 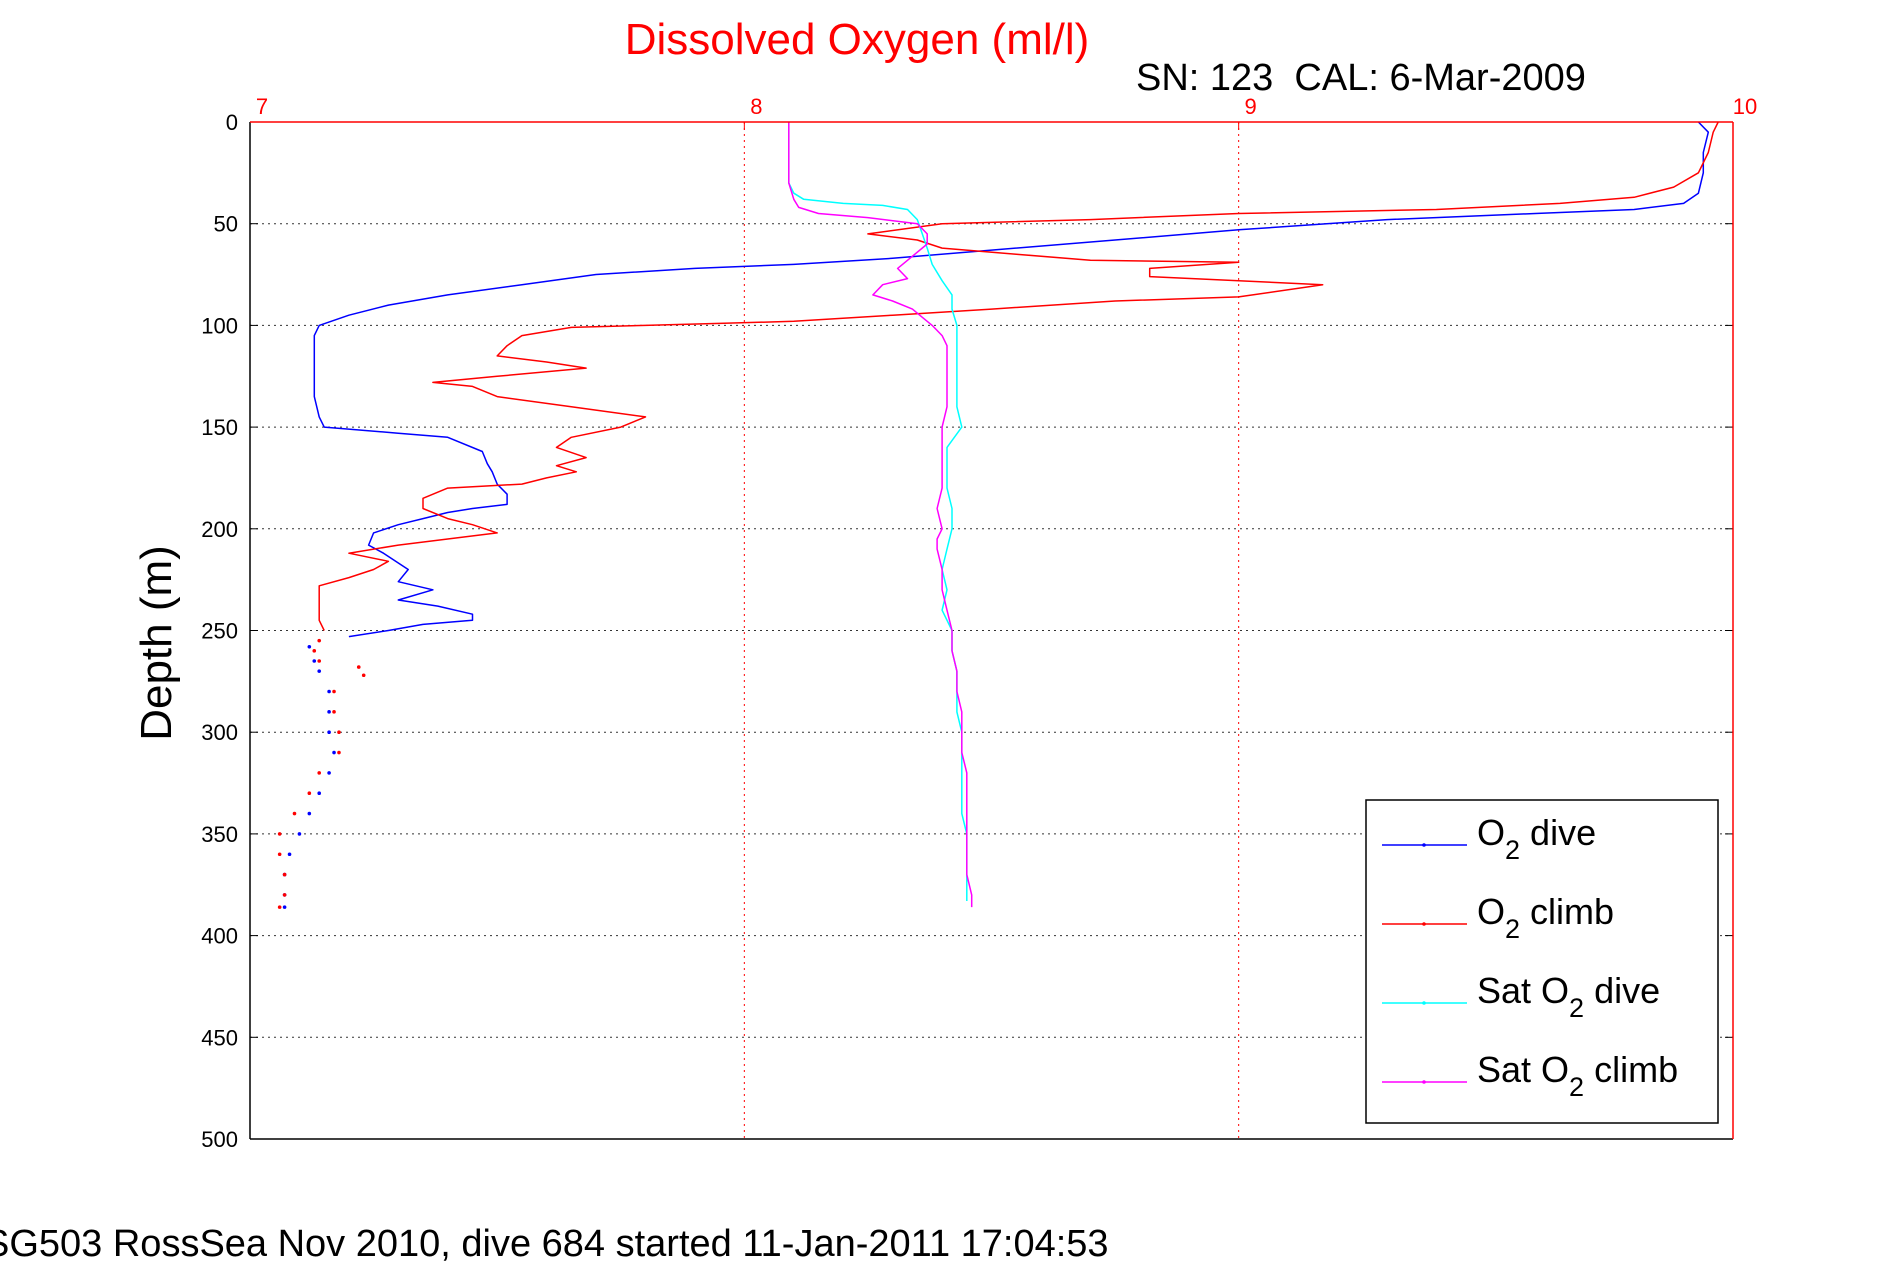 I want to click on series-line-sat_o2_climb, so click(x=880, y=515).